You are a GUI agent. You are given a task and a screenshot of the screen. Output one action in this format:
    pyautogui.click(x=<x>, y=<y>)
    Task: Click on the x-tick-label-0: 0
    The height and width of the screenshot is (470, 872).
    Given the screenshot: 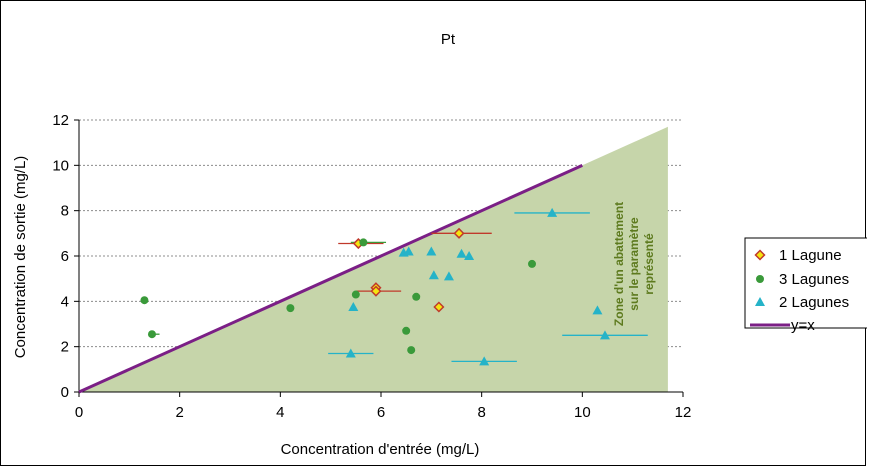 What is the action you would take?
    pyautogui.click(x=79, y=412)
    